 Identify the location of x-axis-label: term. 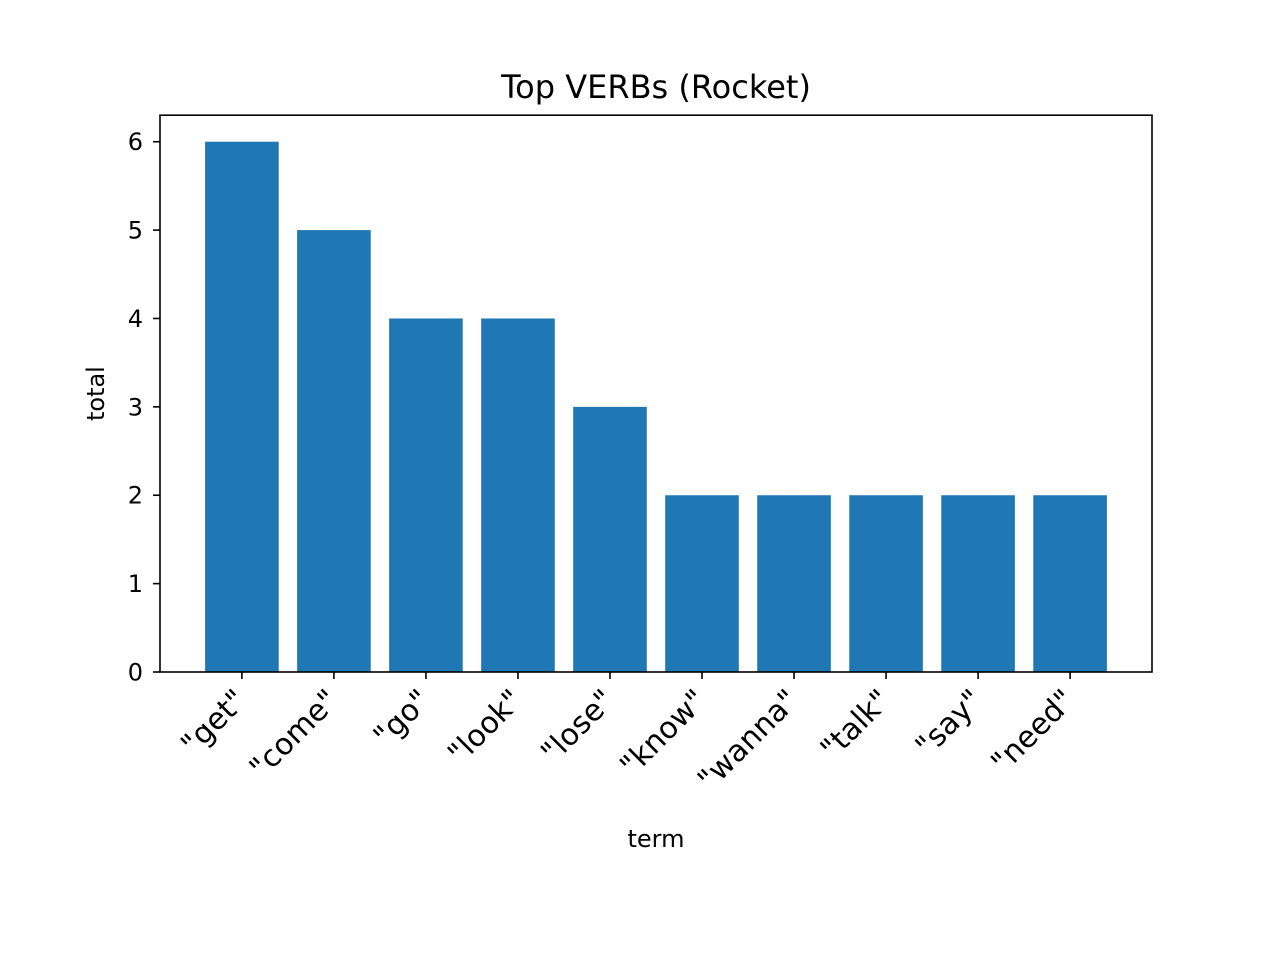
(656, 839).